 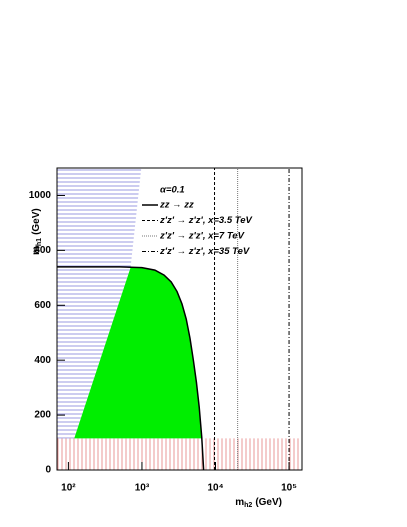 What do you see at coordinates (204, 251) in the screenshot?
I see `legend-label: z'z' → z'z', x=35 TeV` at bounding box center [204, 251].